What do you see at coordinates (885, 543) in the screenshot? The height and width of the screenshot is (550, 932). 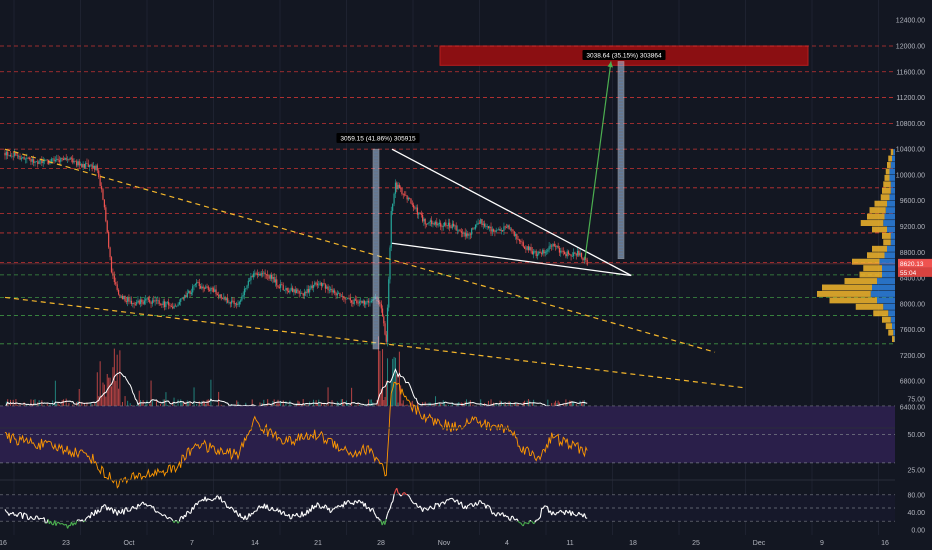 I see `x-tick-label: 16` at bounding box center [885, 543].